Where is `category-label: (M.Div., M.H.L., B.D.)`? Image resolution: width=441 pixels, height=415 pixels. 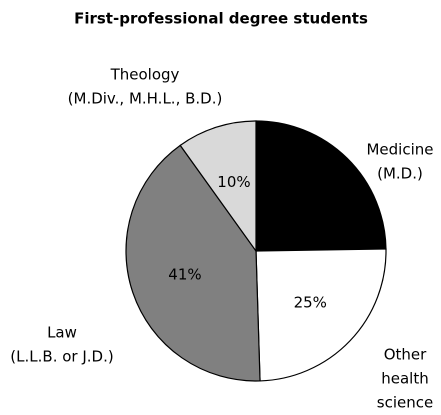 category-label: (M.Div., M.H.L., B.D.) is located at coordinates (145, 99).